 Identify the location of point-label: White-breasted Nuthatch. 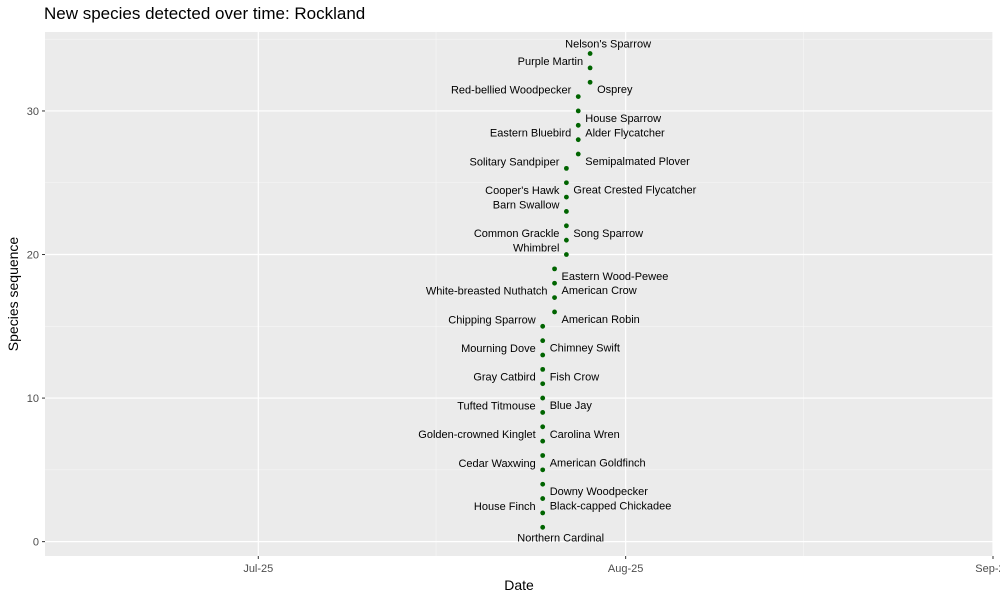
(487, 292).